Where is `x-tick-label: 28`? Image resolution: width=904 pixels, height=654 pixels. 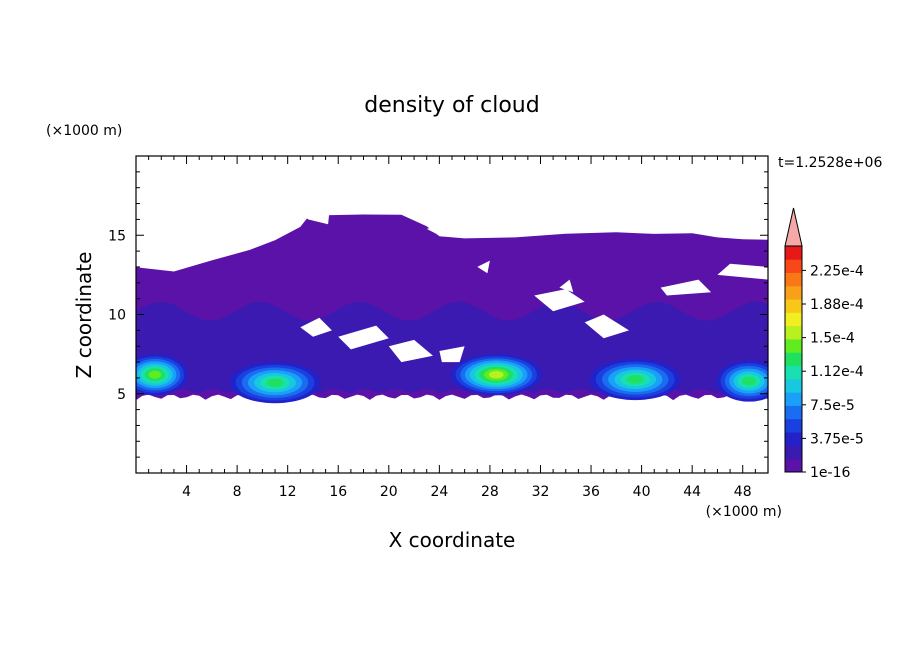
x-tick-label: 28 is located at coordinates (490, 492).